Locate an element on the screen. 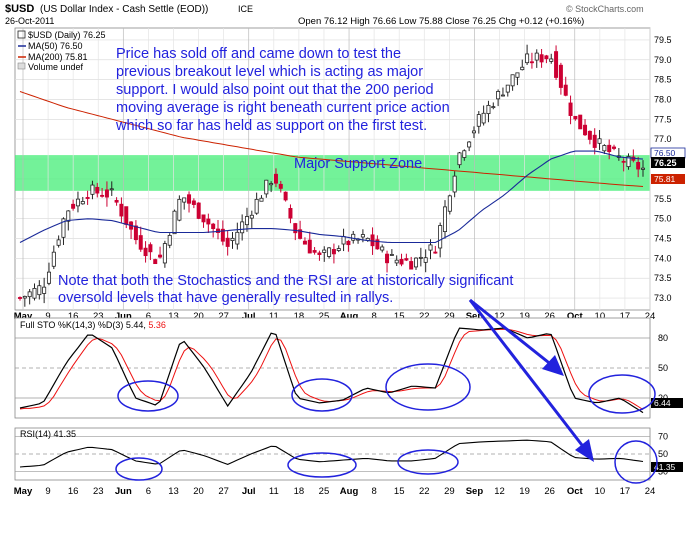 This screenshot has width=696, height=536. rsi-circle-june is located at coordinates (139, 469).